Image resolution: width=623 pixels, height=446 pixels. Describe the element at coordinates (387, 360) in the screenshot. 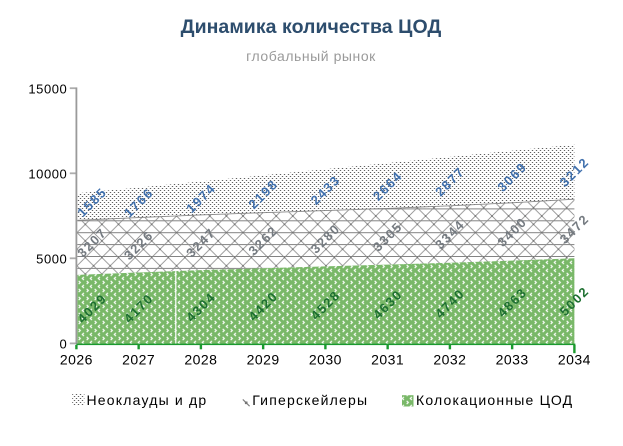

I see `svg-text: 2031` at that location.